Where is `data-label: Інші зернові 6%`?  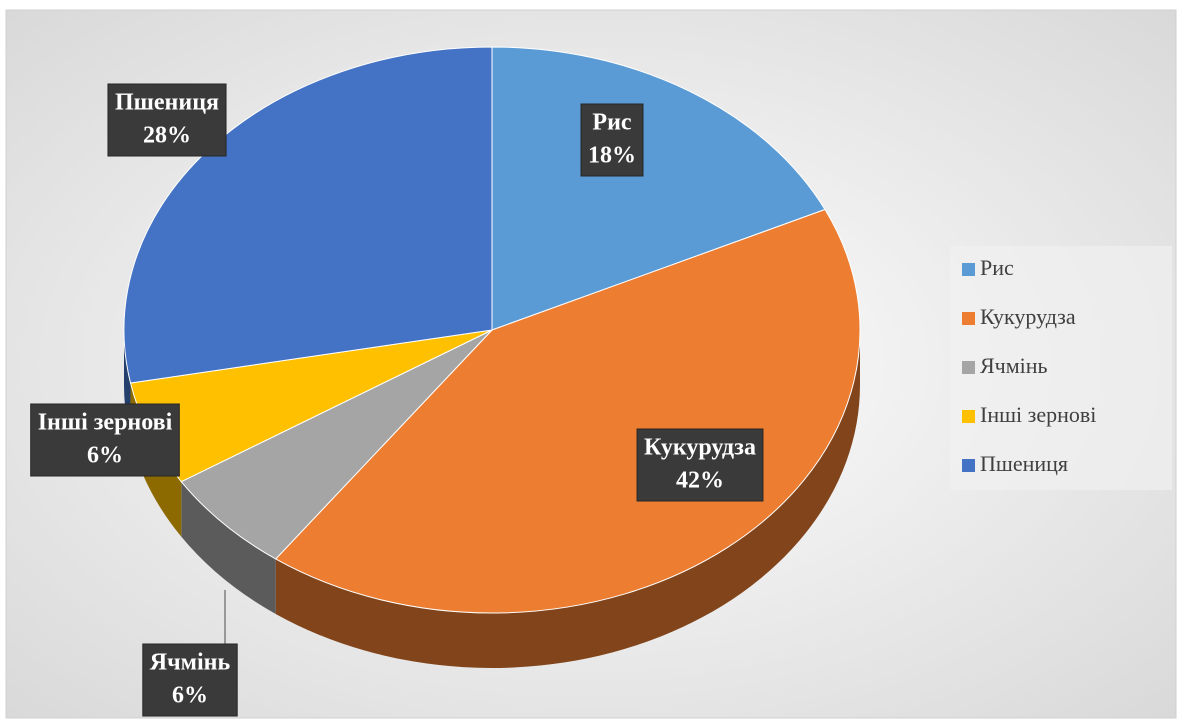 data-label: Інші зернові 6% is located at coordinates (105, 440).